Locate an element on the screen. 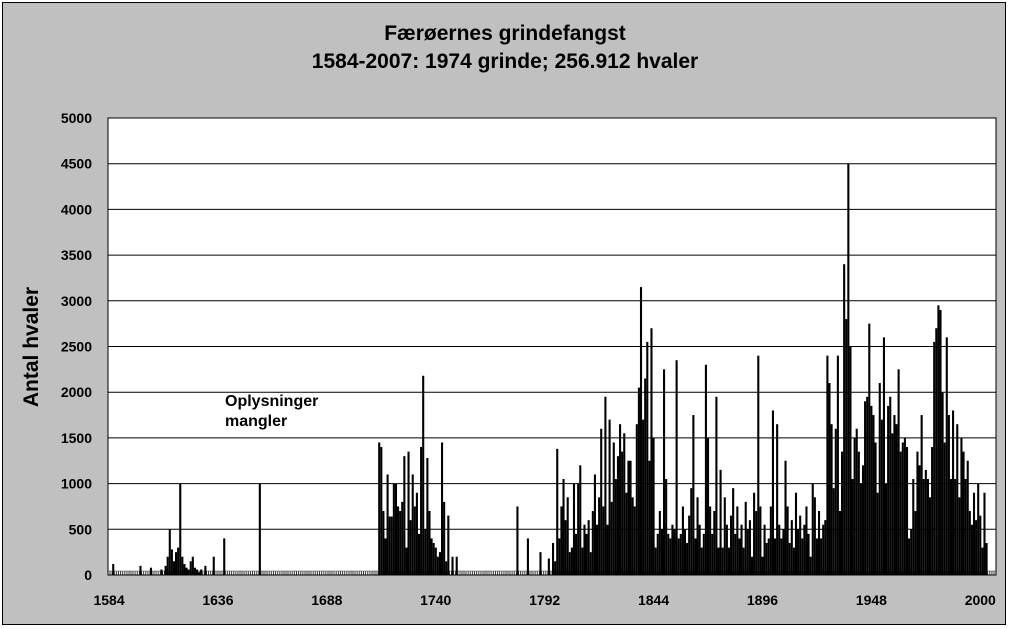 The height and width of the screenshot is (629, 1010). bar-1990 is located at coordinates (959, 536).